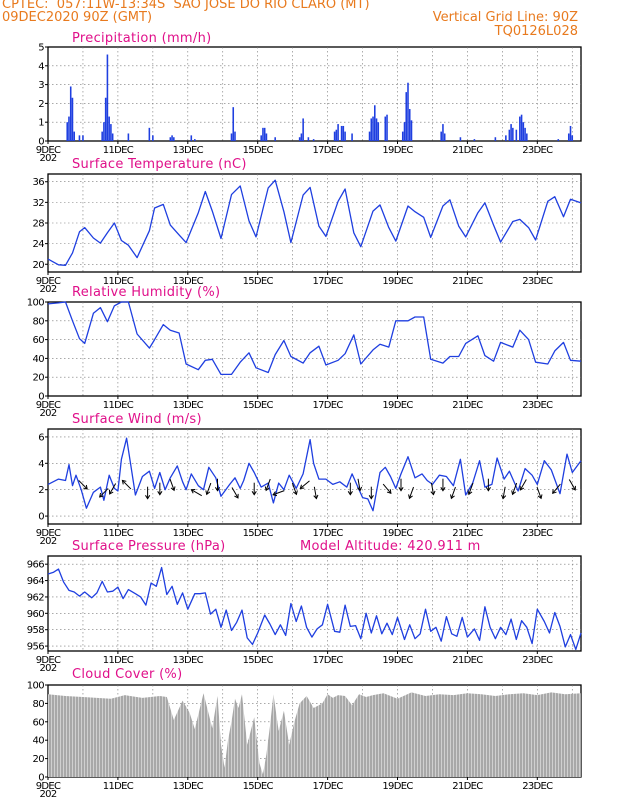  Describe the element at coordinates (467, 150) in the screenshot. I see `precipitation-xtick-label: 21DEC` at that location.